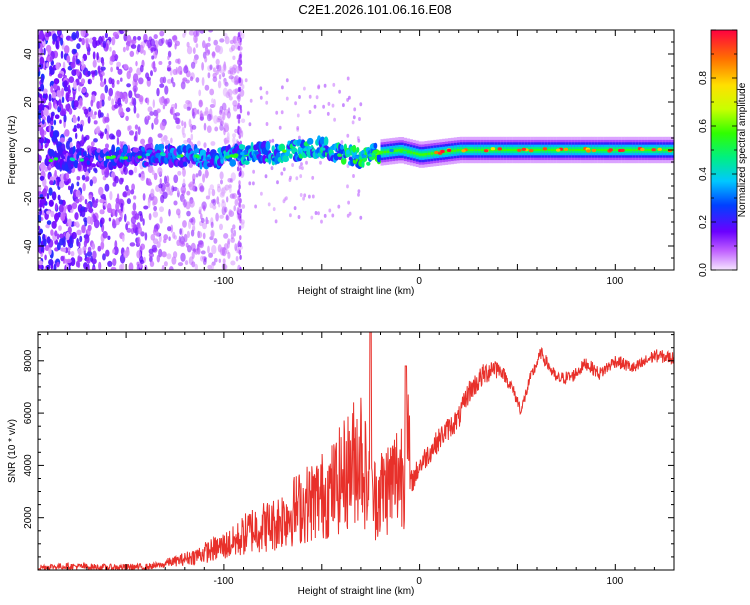 Image resolution: width=750 pixels, height=605 pixels. Describe the element at coordinates (28, 198) in the screenshot. I see `spectrogram-tick-label-y: -20` at that location.